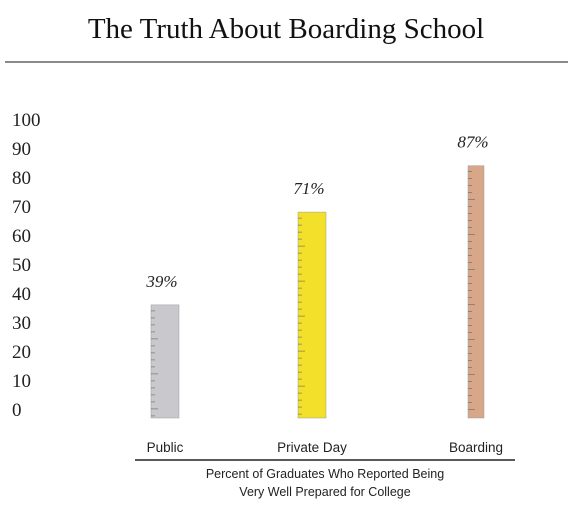 The height and width of the screenshot is (515, 573). What do you see at coordinates (21, 352) in the screenshot?
I see `y-tick-label: 20` at bounding box center [21, 352].